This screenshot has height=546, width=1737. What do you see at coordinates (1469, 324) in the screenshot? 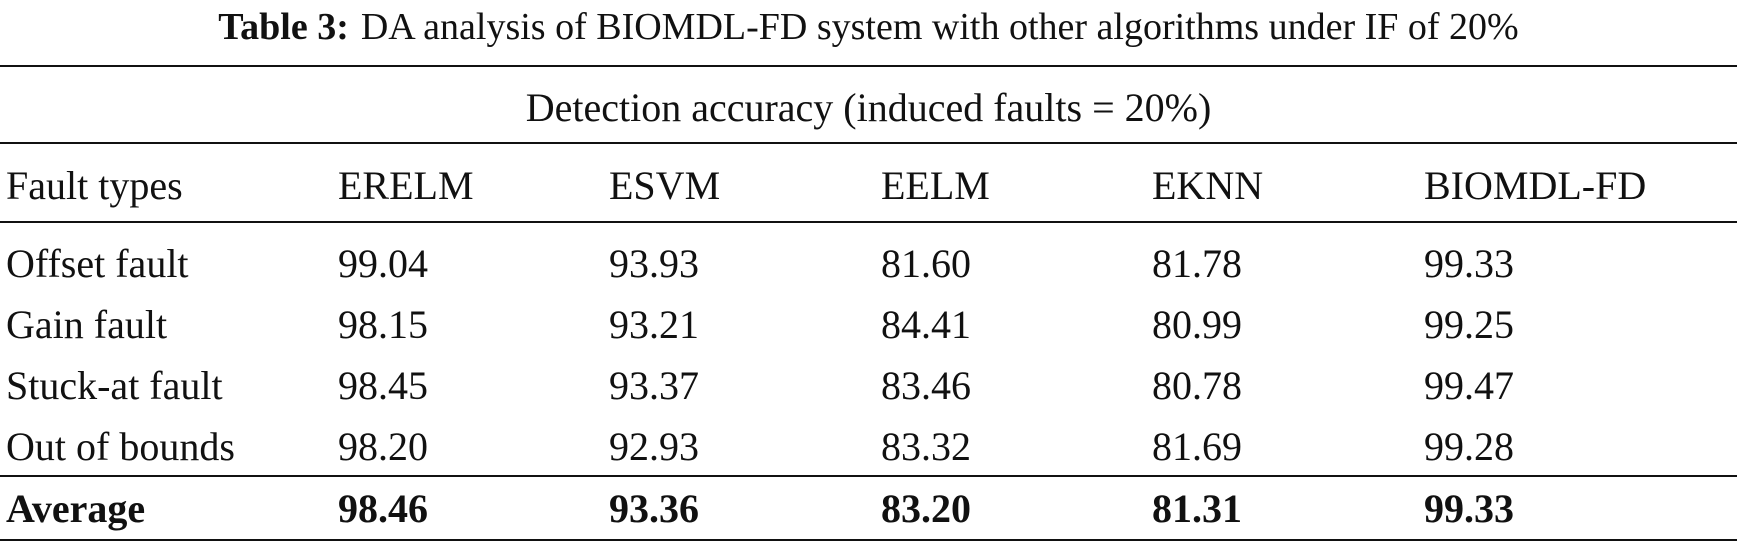
I see `cell-value: 99.25` at bounding box center [1469, 324].